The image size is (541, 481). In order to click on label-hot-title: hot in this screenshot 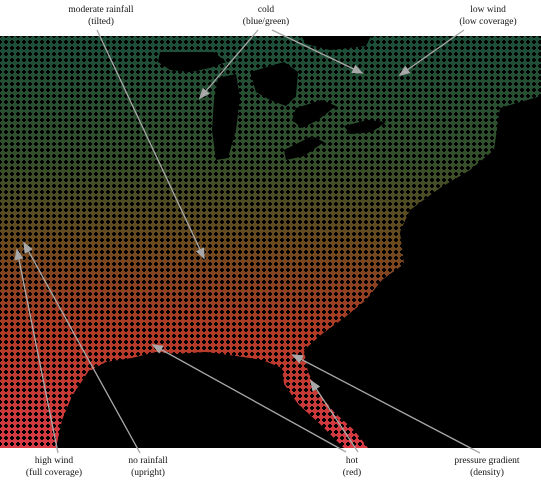, I will do `click(352, 461)`.